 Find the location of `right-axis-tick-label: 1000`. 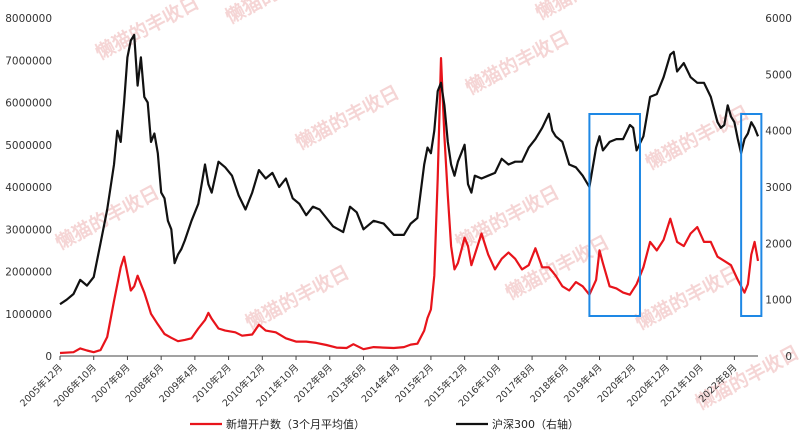

right-axis-tick-label: 1000 is located at coordinates (778, 301).